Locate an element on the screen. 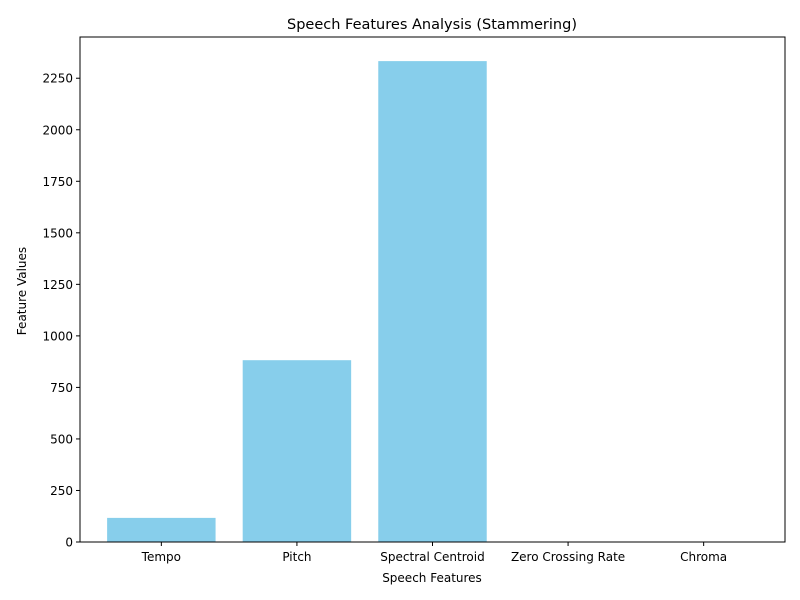 Image resolution: width=800 pixels, height=600 pixels. y-tick-label: 2000 is located at coordinates (57, 130).